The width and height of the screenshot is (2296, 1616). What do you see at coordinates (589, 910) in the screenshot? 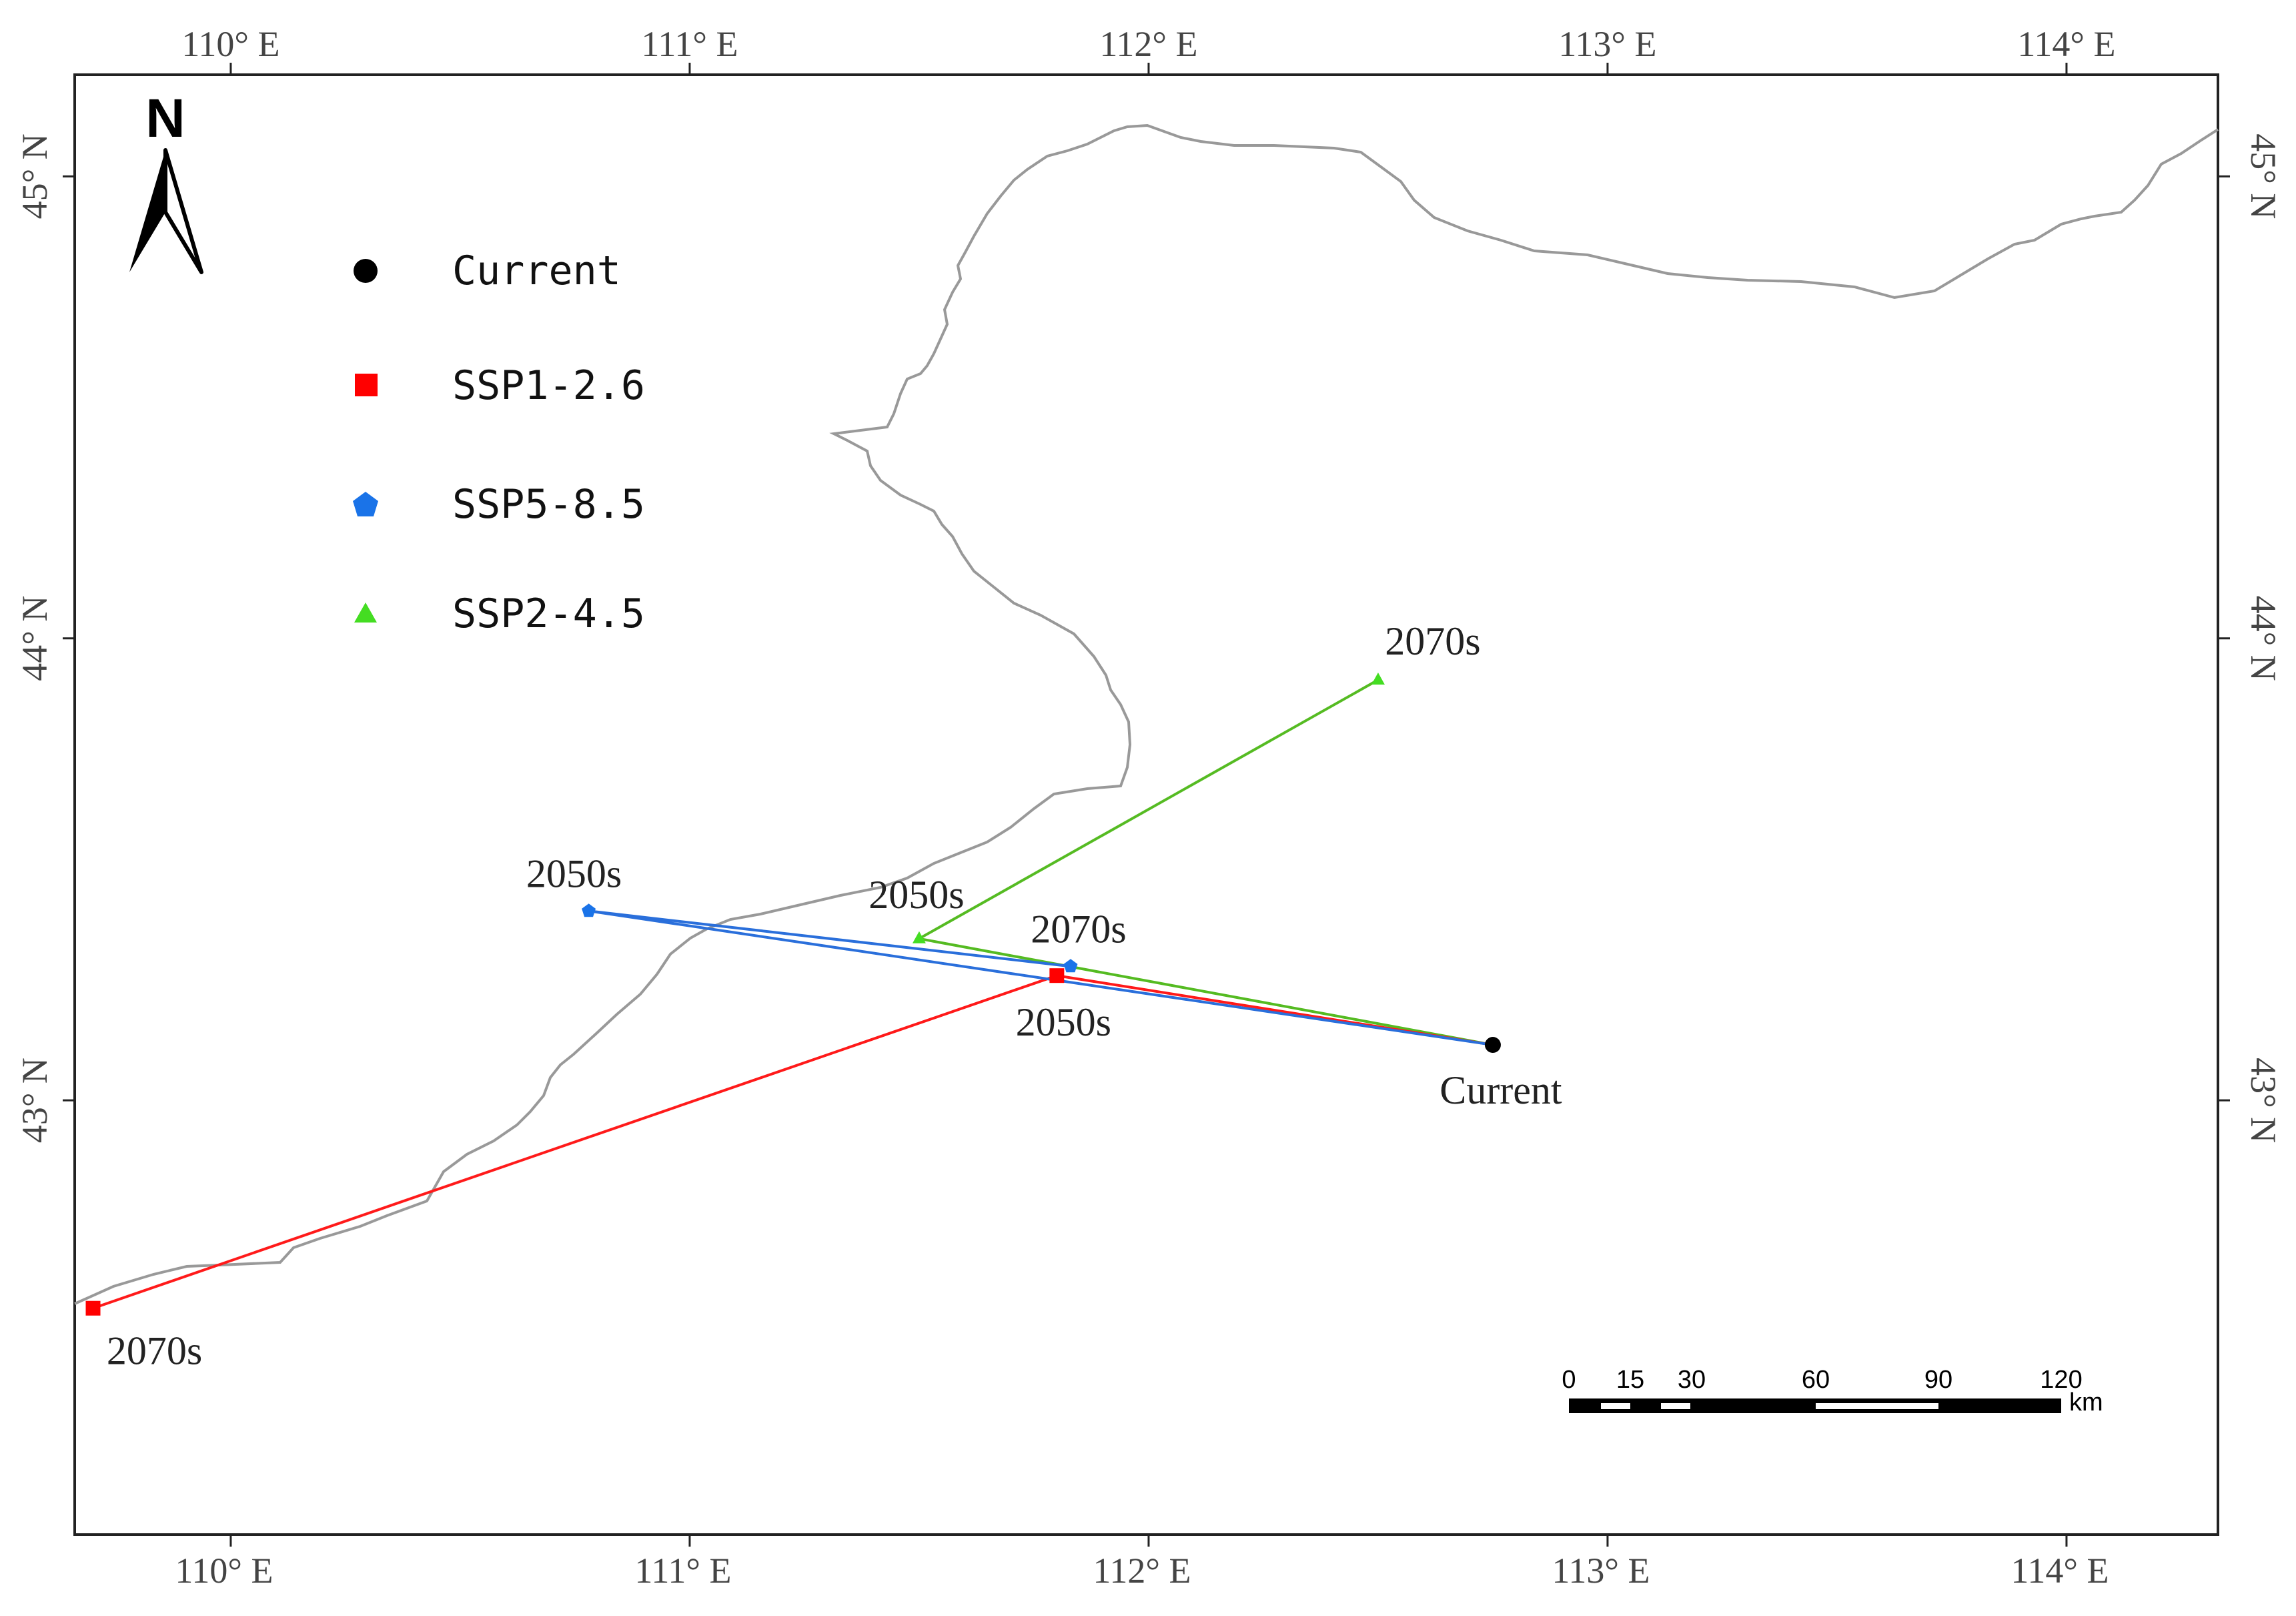
I see `marker-ssp585_2050s` at bounding box center [589, 910].